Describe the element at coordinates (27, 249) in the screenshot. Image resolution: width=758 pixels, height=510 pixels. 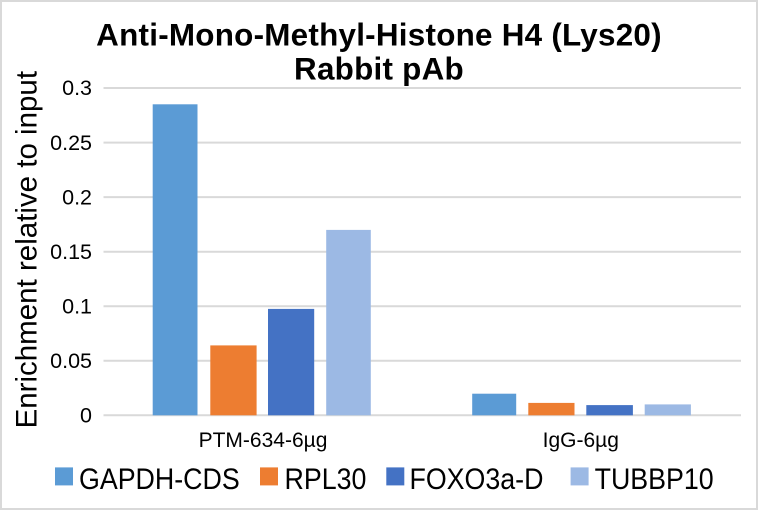
I see `svg-text: Enrichment relative to input` at that location.